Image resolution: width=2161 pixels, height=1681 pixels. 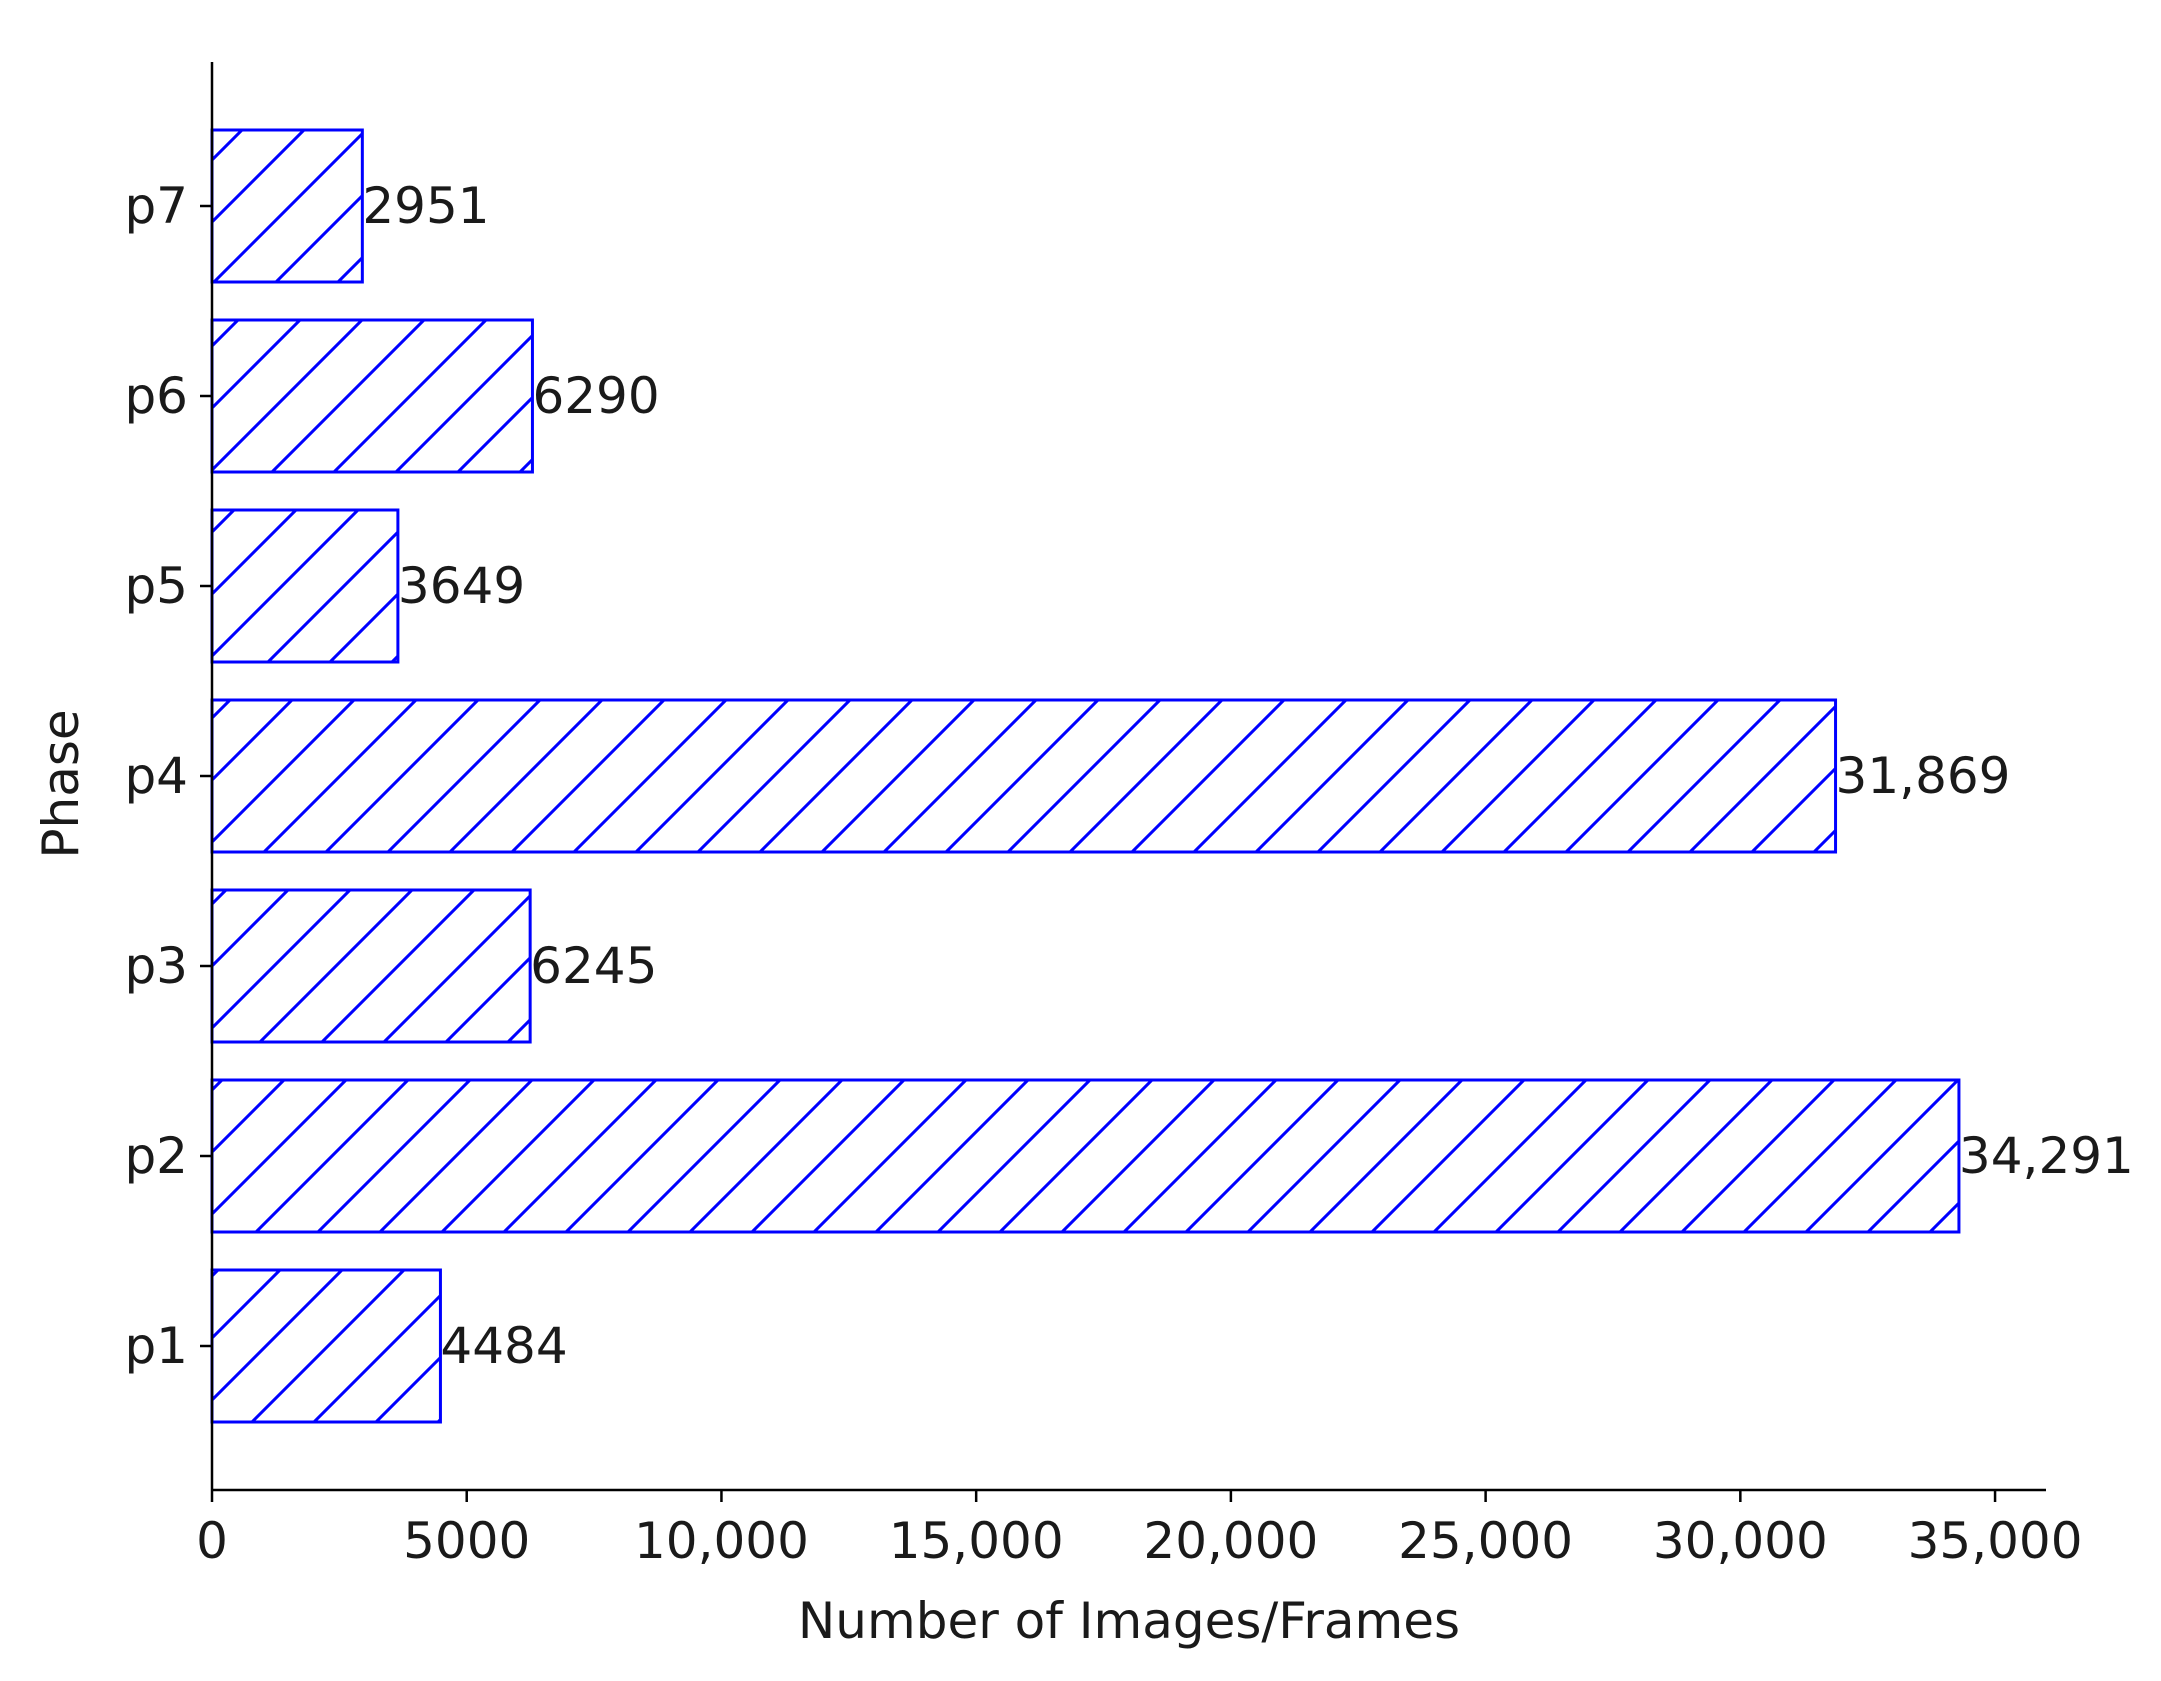 I want to click on y-tick-label-p7: p7, so click(x=156, y=206).